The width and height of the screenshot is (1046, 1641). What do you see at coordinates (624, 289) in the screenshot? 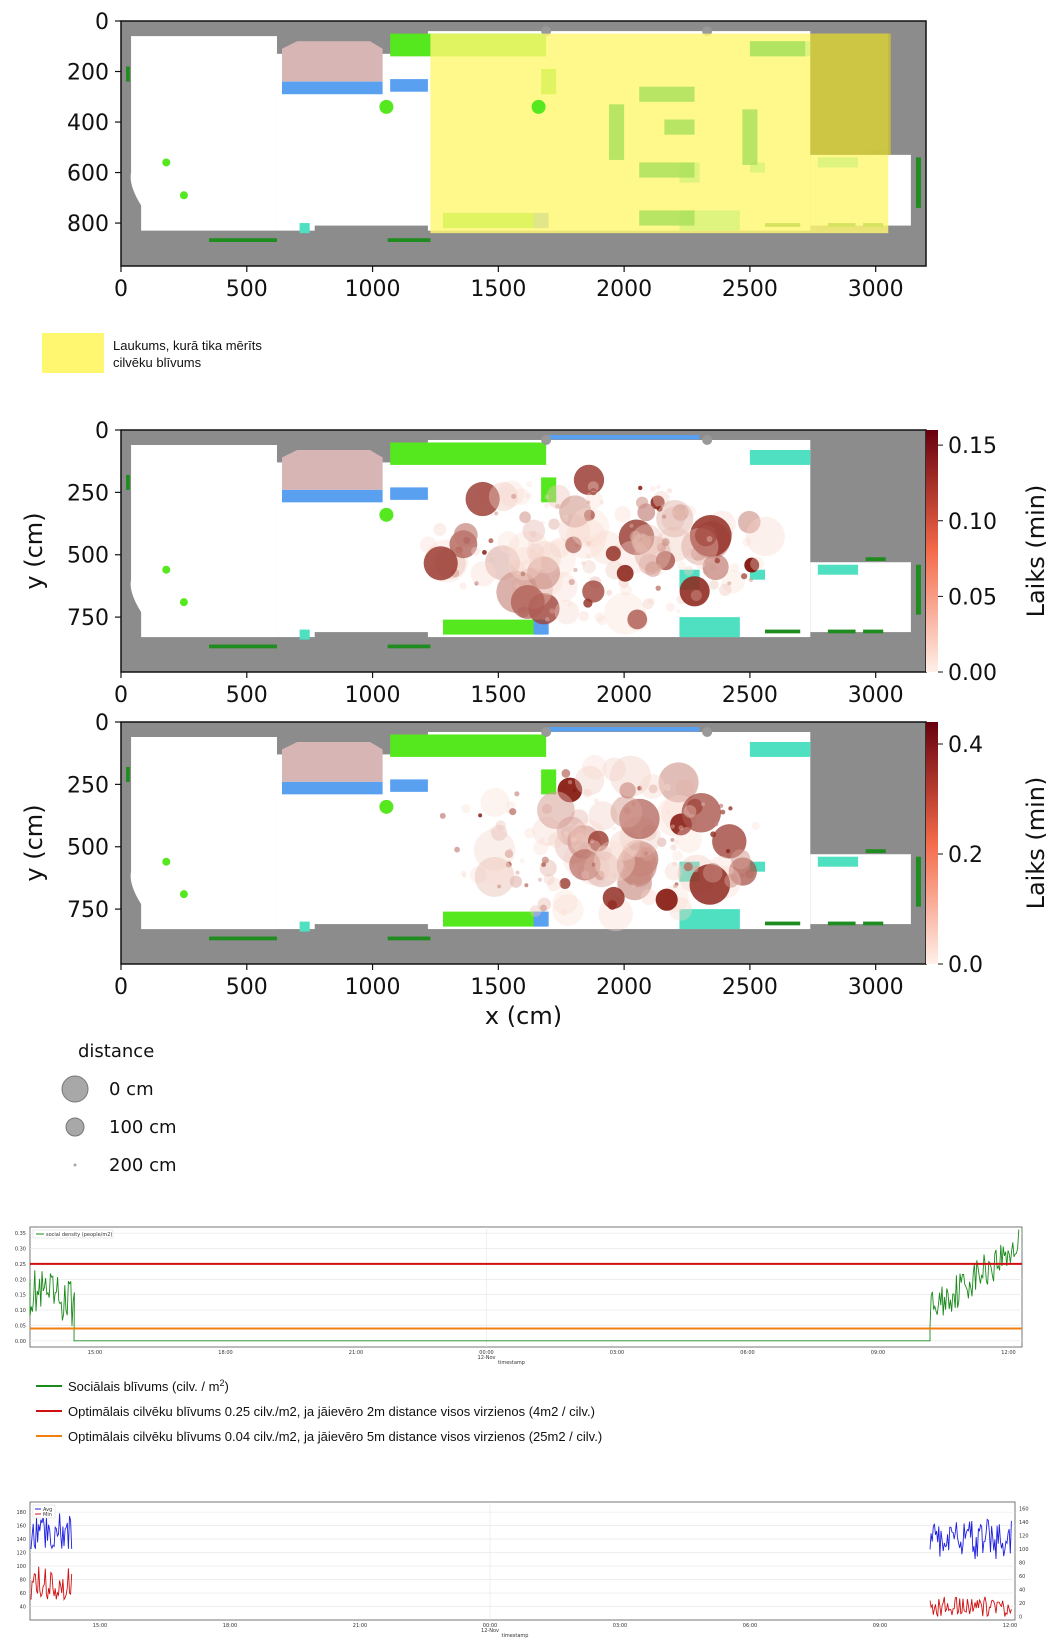
I see `map1-xtick-label: 2000` at bounding box center [624, 289].